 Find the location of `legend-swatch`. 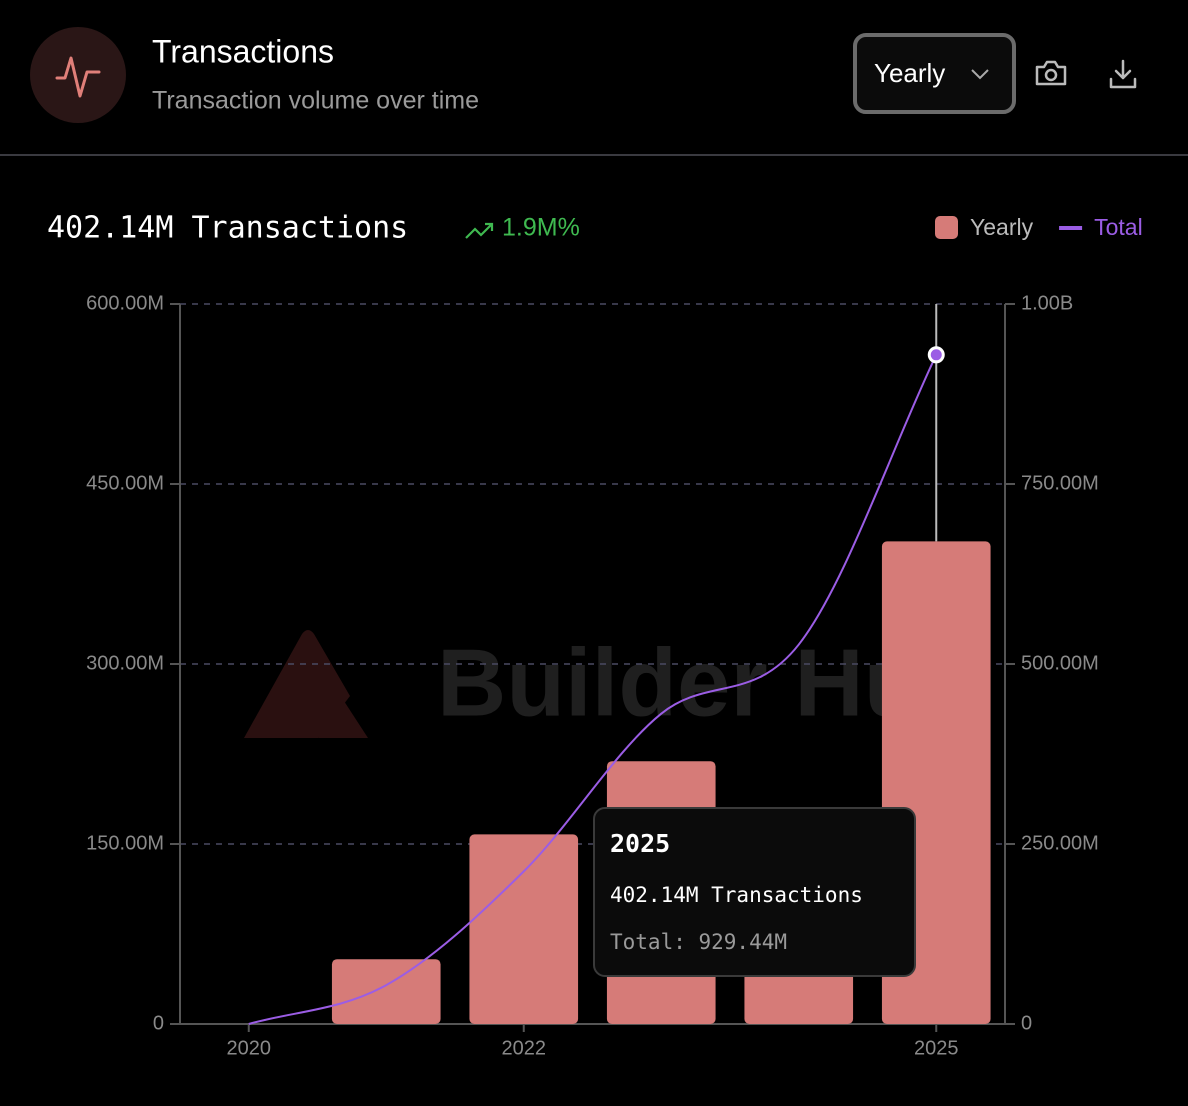

legend-swatch is located at coordinates (946, 227).